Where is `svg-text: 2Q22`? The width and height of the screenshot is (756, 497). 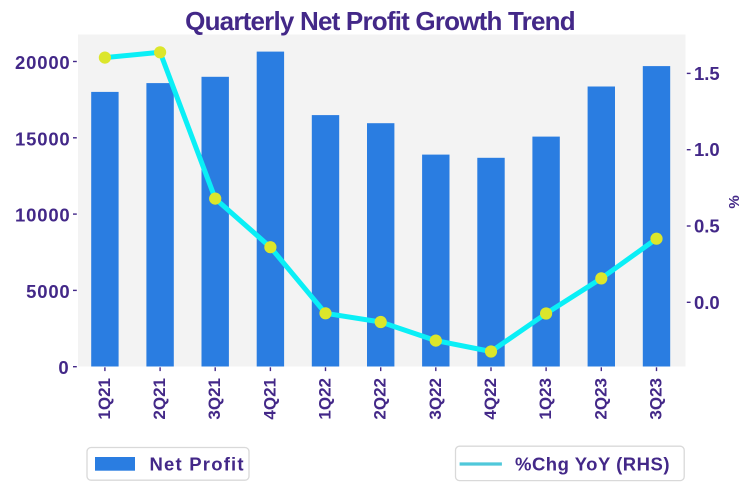 svg-text: 2Q22 is located at coordinates (380, 399).